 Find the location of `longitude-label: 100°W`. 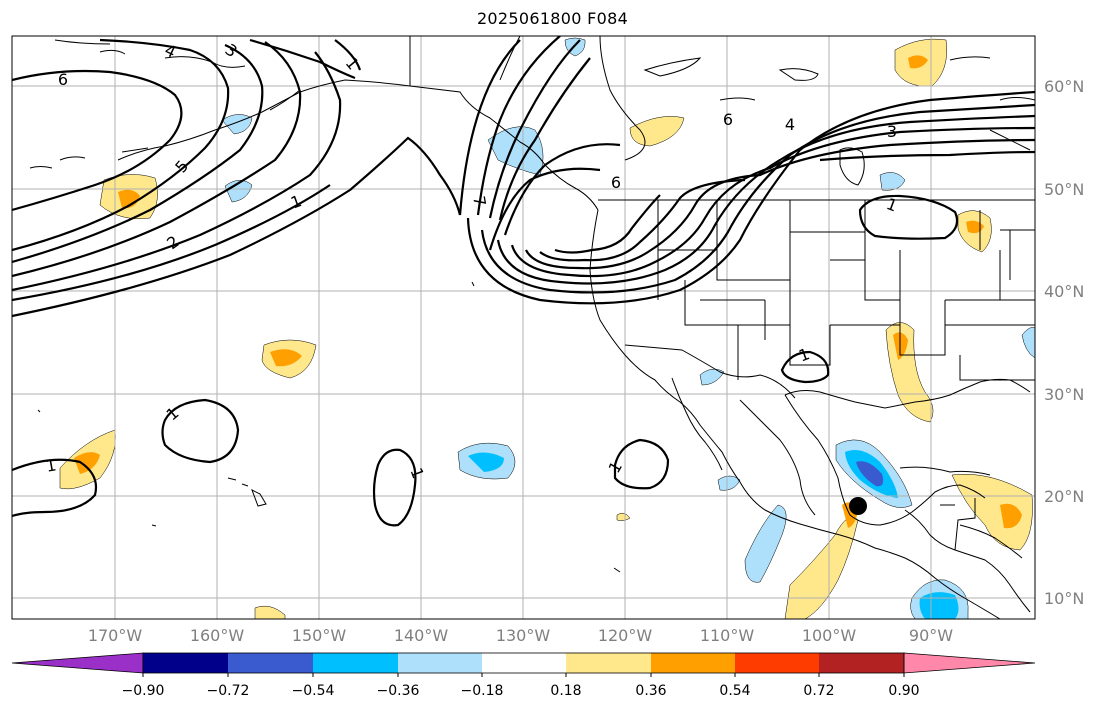

longitude-label: 100°W is located at coordinates (829, 635).